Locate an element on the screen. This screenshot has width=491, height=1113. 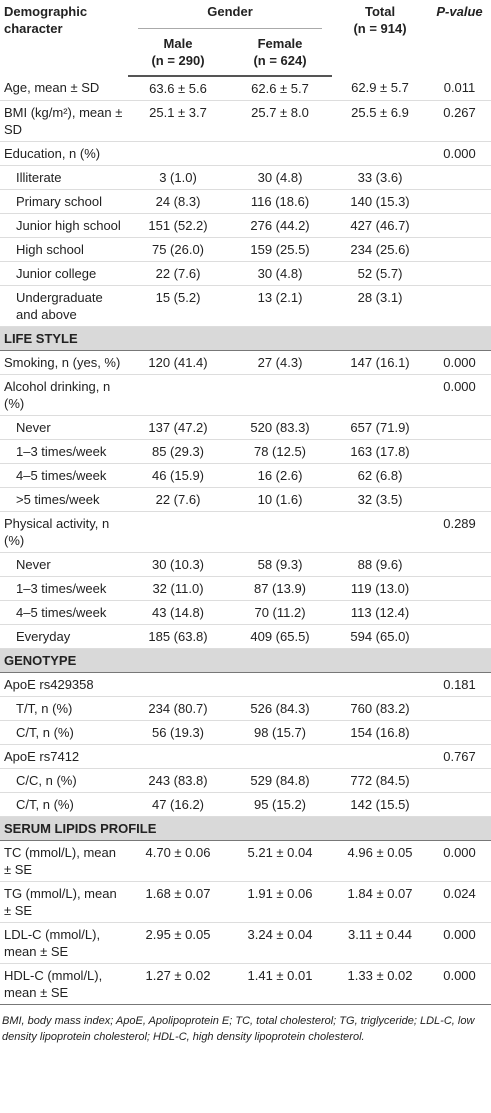
cell: 142 (15.5) is located at coordinates (380, 804).